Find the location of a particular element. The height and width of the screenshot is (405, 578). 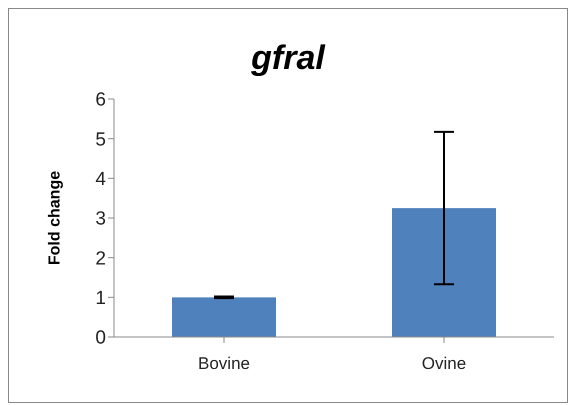

y-tick-label: 2 is located at coordinates (100, 259).